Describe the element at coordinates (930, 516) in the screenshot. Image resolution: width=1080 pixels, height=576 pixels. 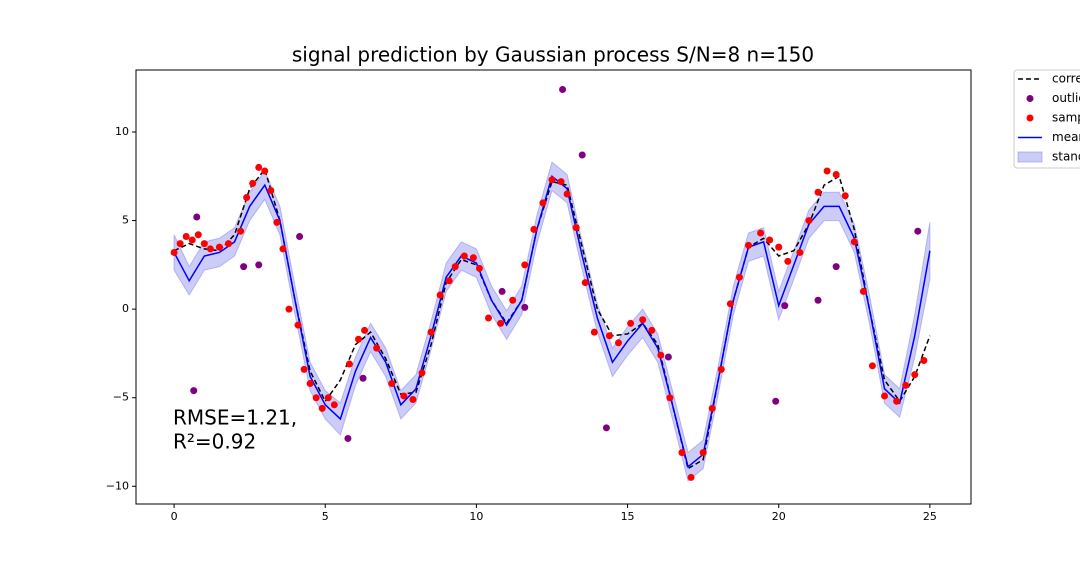
I see `x-tick-label: 25` at that location.